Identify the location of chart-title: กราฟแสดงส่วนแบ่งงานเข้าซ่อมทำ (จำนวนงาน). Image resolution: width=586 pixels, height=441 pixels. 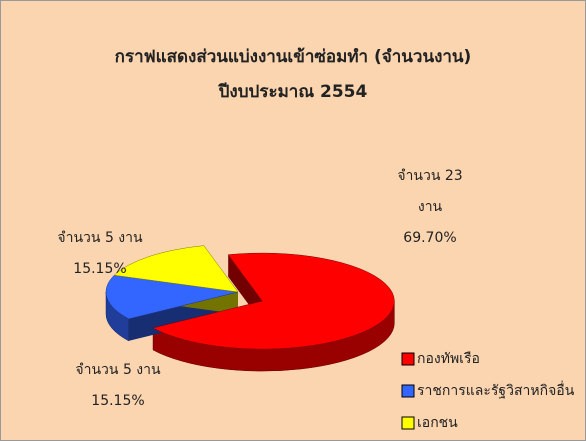
(293, 57).